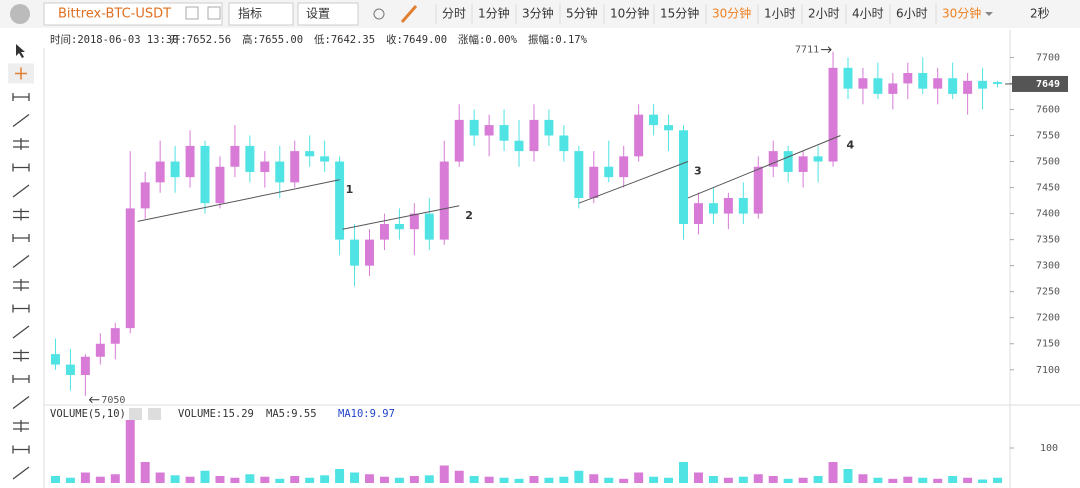  Describe the element at coordinates (135, 414) in the screenshot. I see `settings-icon` at that location.